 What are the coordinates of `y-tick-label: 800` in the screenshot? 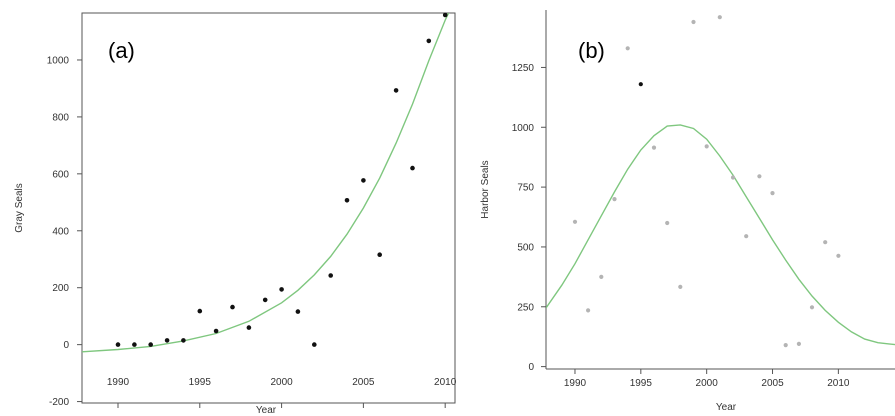 It's located at (60, 117).